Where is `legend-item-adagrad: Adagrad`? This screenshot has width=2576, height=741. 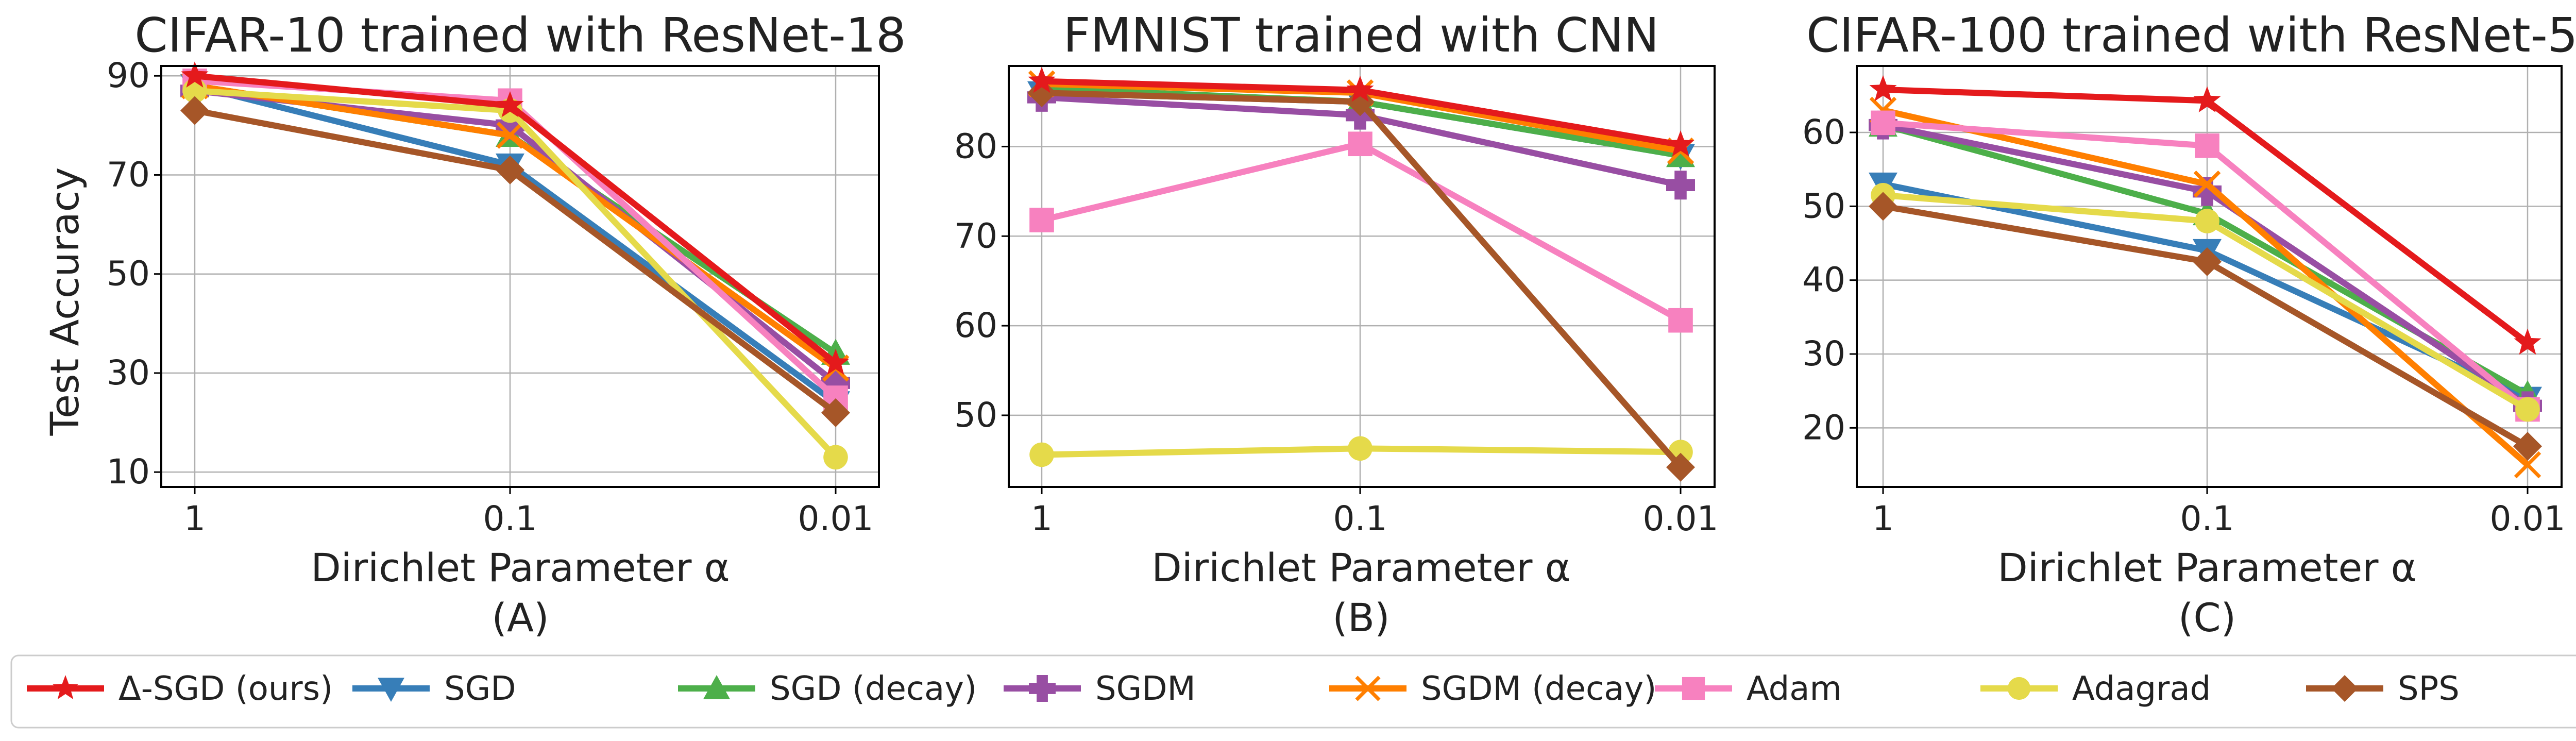
legend-item-adagrad: Adagrad is located at coordinates (2095, 689).